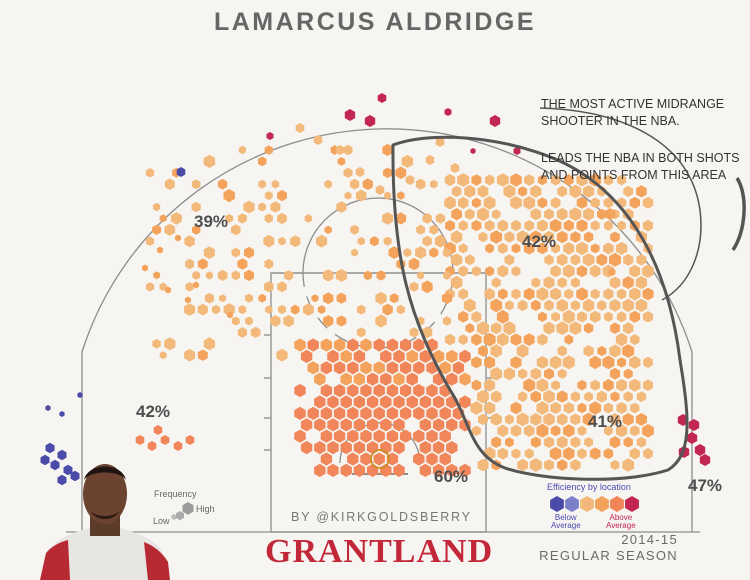  What do you see at coordinates (105, 522) in the screenshot?
I see `player-photo` at bounding box center [105, 522].